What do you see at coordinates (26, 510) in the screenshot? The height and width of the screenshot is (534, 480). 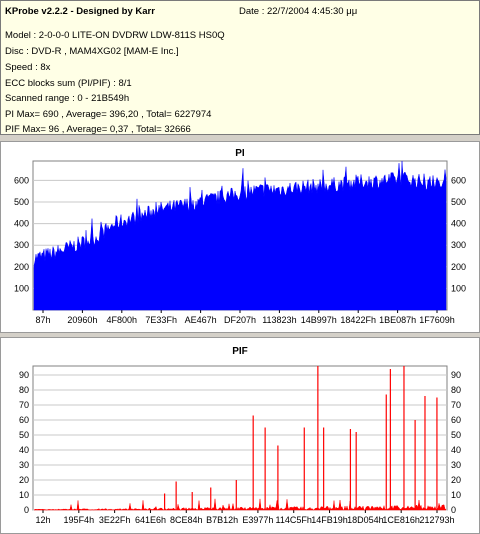 I see `y-tick-label: 0` at bounding box center [26, 510].